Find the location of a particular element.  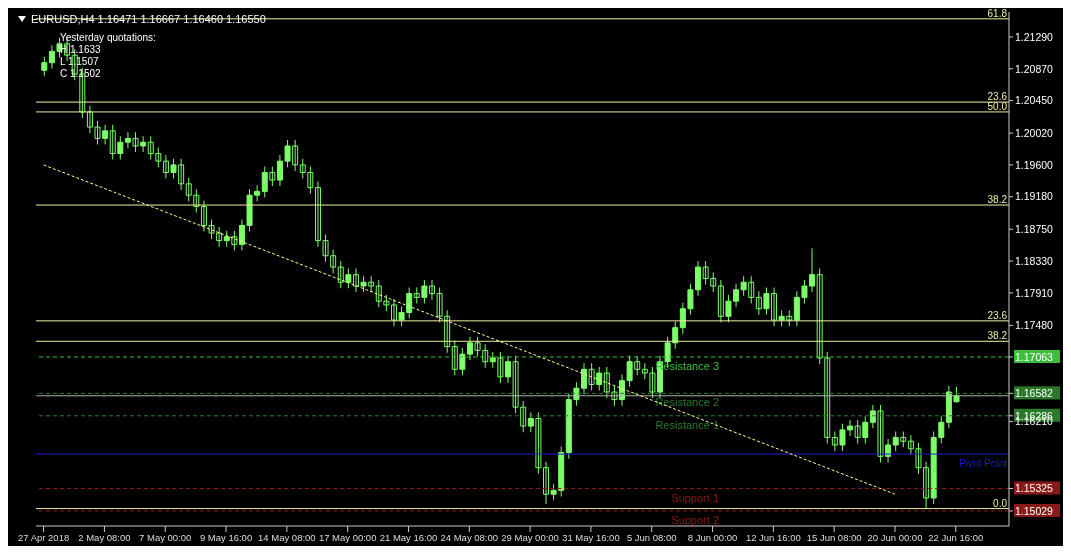

x-tick-label: 29 May 00:00 is located at coordinates (530, 537).